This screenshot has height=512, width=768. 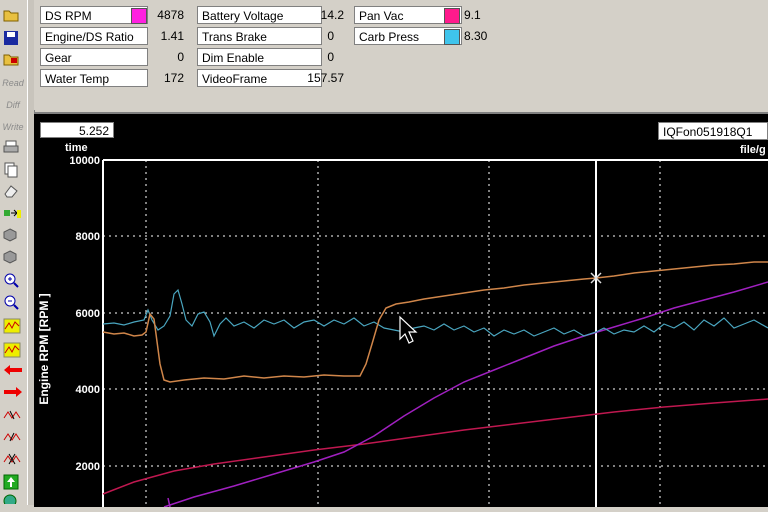 What do you see at coordinates (139, 16) in the screenshot?
I see `ds-rpm-color-swatch` at bounding box center [139, 16].